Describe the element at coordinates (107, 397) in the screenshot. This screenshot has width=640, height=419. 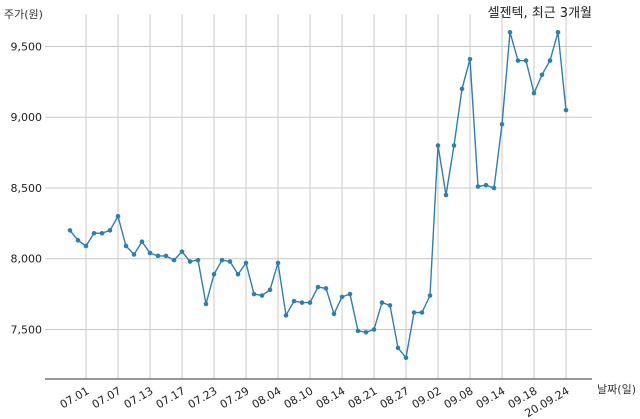
I see `x-tick-label: 07.07` at that location.